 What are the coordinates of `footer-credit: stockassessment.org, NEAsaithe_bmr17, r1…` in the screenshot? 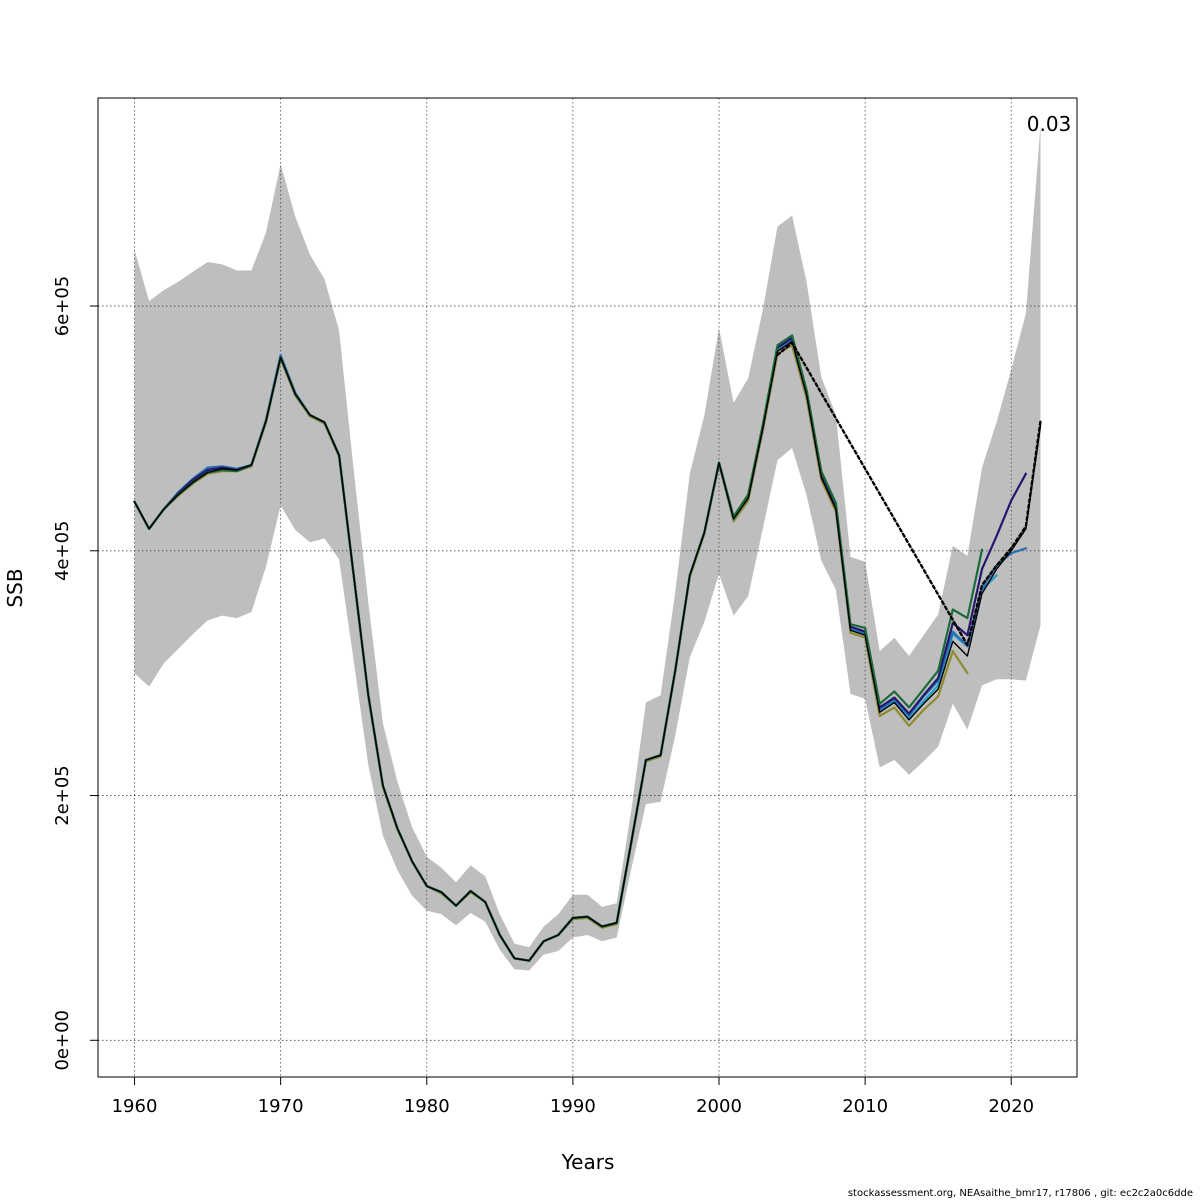 It's located at (1020, 1193).